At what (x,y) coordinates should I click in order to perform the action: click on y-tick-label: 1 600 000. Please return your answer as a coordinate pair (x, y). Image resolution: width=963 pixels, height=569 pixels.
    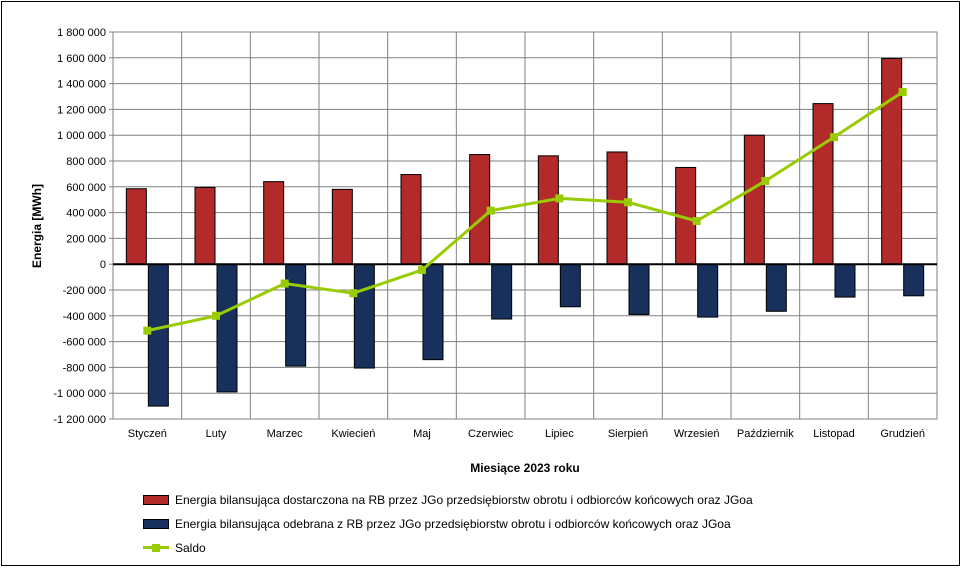
    Looking at the image, I should click on (81, 59).